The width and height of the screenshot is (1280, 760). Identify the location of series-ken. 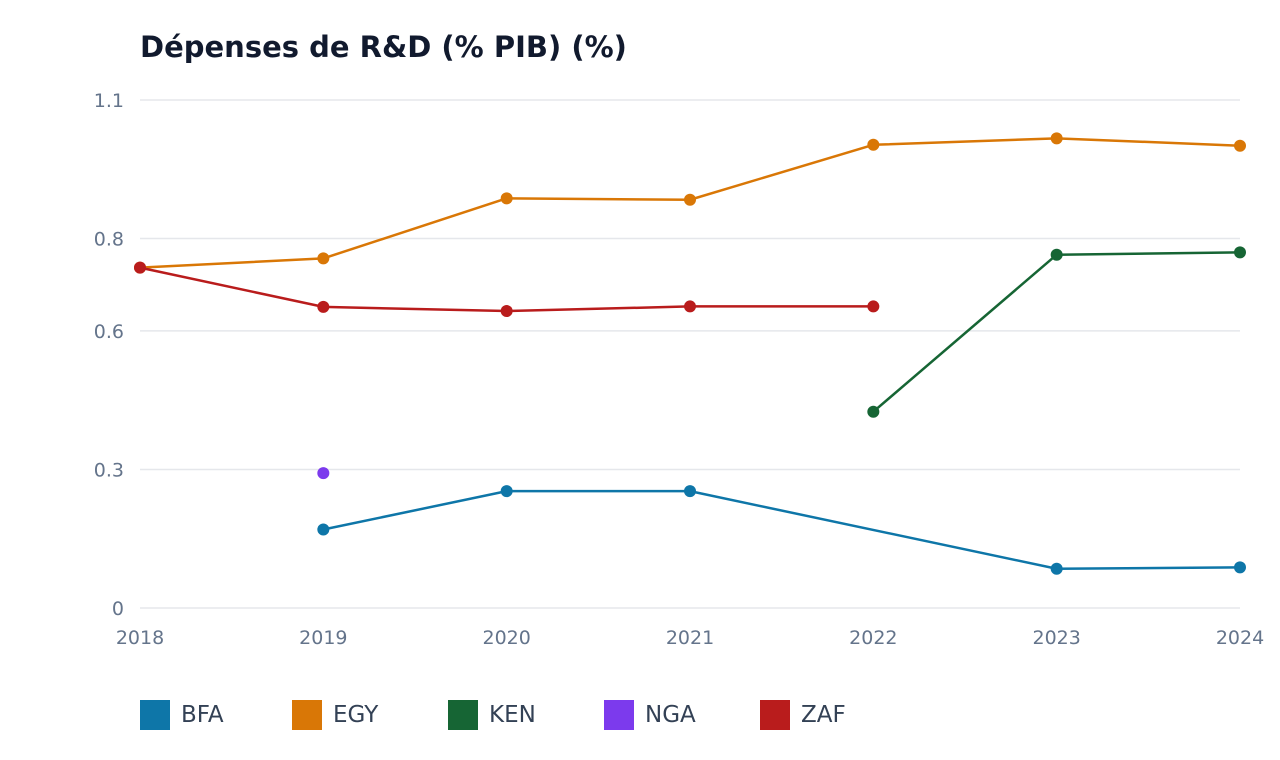
(1056, 332).